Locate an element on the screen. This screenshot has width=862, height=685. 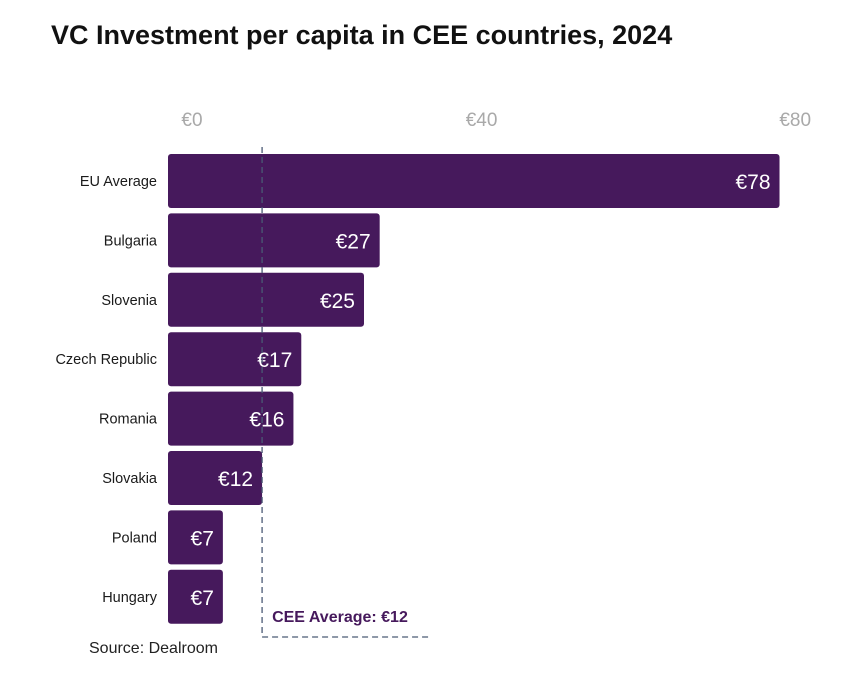
bar-value-label: €25 is located at coordinates (337, 301).